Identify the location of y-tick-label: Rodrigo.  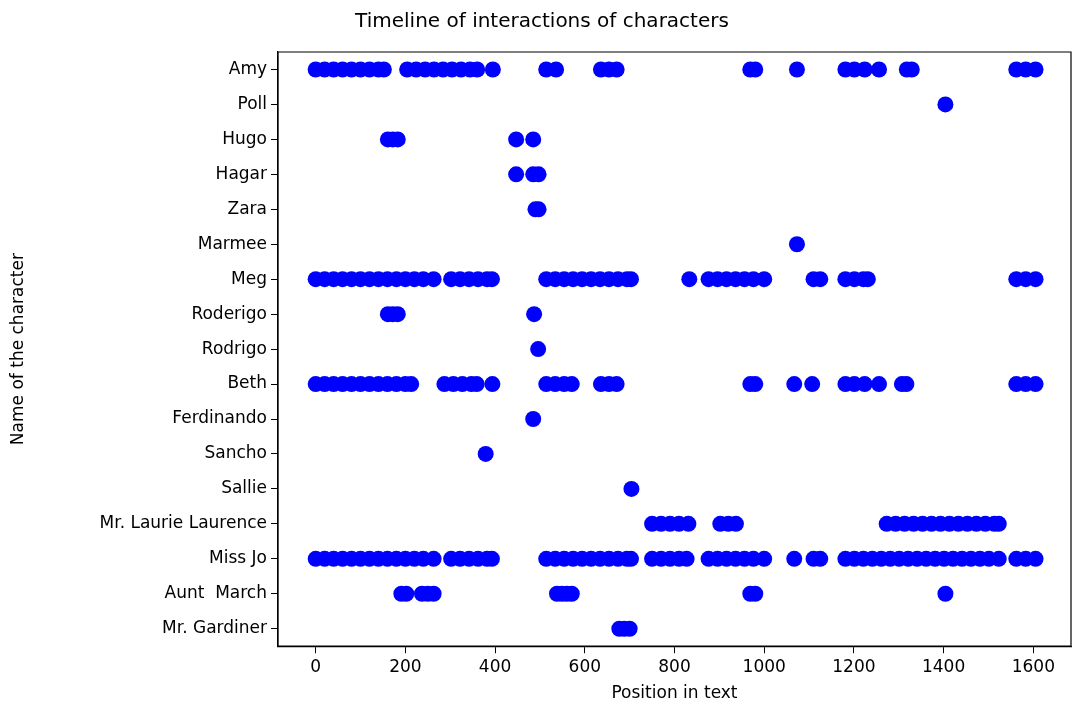
(234, 347).